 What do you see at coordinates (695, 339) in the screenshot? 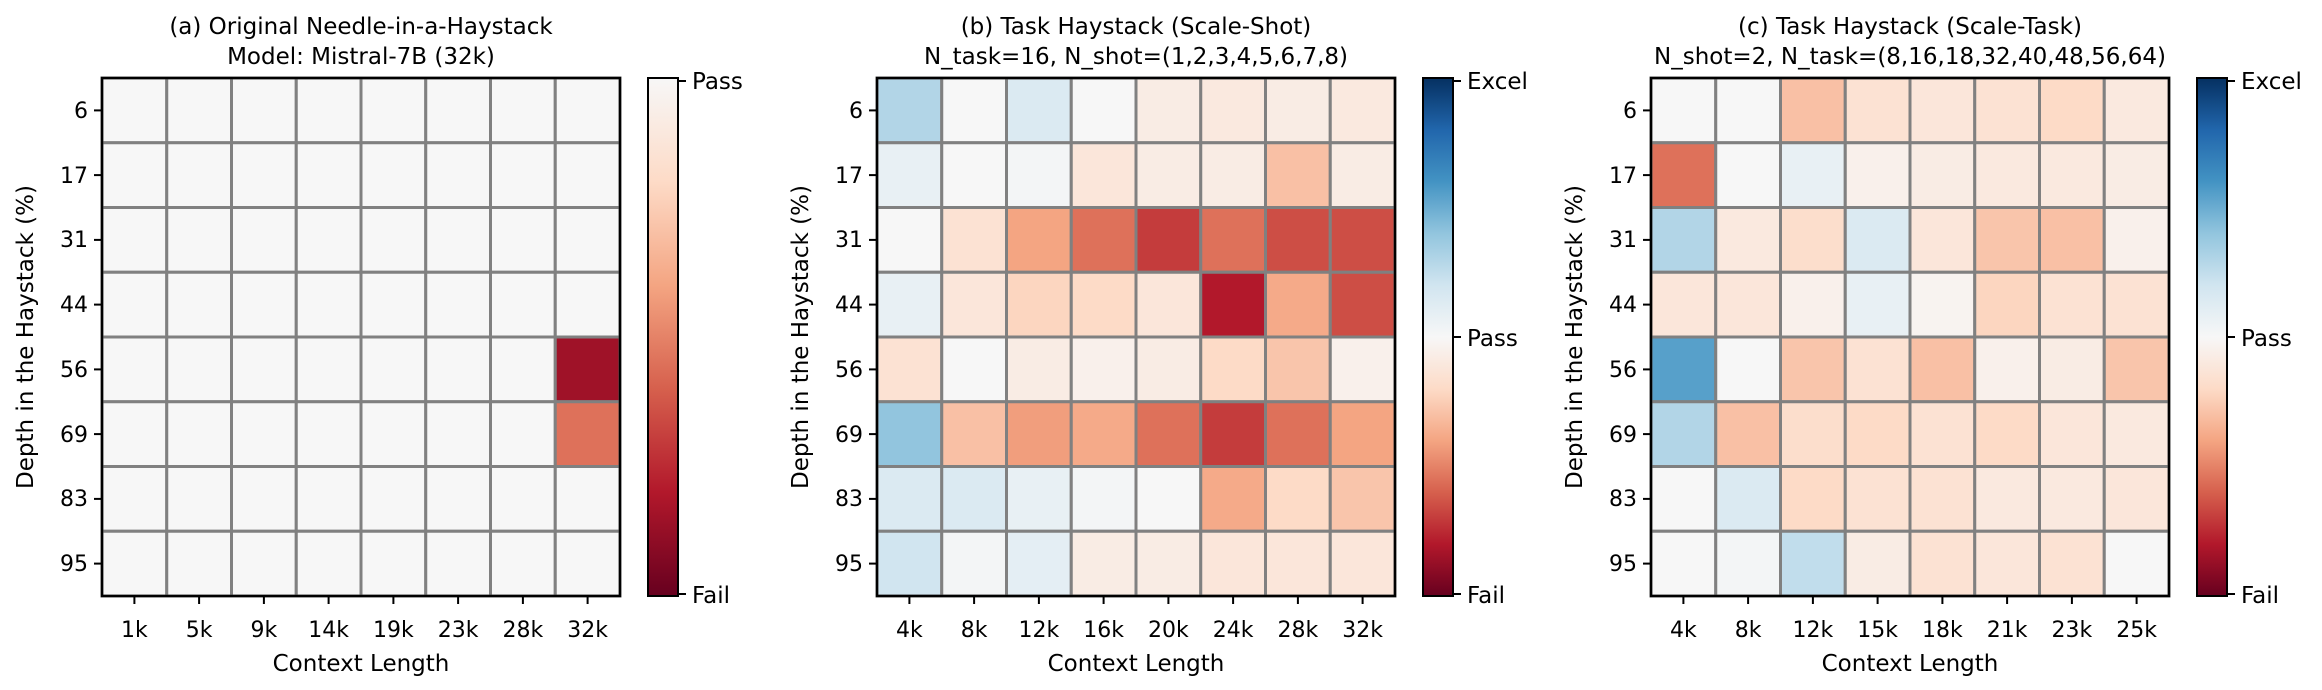
I see `panel-a-colorbar: Pass Fail` at bounding box center [695, 339].